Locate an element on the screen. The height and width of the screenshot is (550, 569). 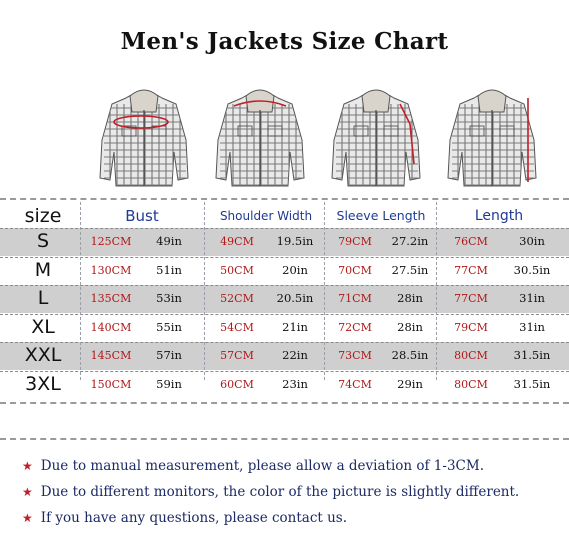
shoulder-in-cell: 20.5in is located at coordinates (295, 298).